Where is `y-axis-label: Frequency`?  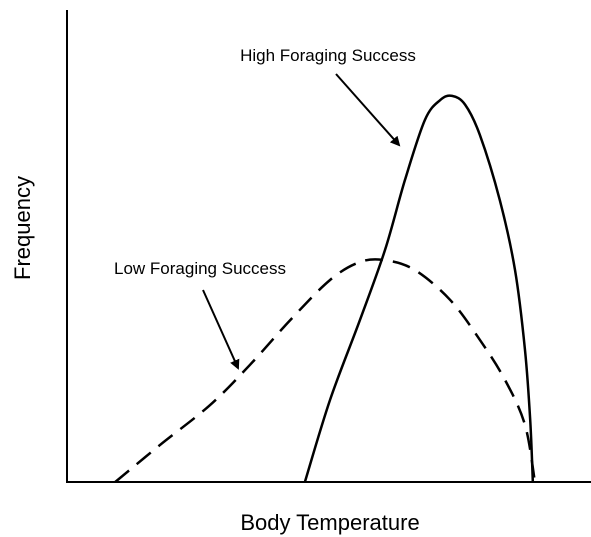 y-axis-label: Frequency is located at coordinates (22, 228).